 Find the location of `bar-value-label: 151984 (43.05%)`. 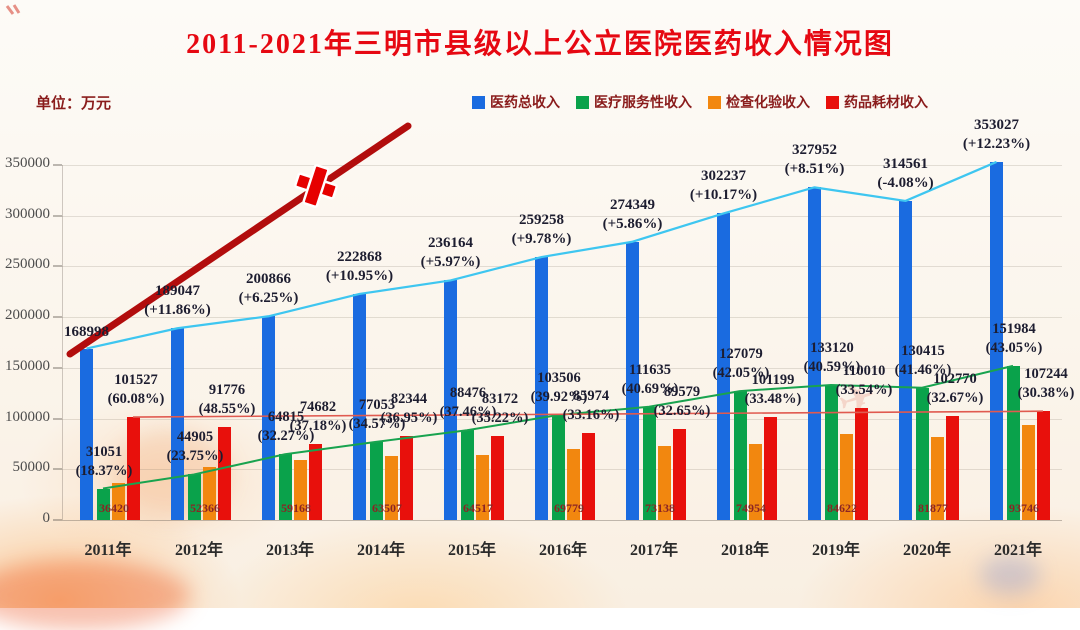

bar-value-label: 151984 (43.05%) is located at coordinates (1014, 338).